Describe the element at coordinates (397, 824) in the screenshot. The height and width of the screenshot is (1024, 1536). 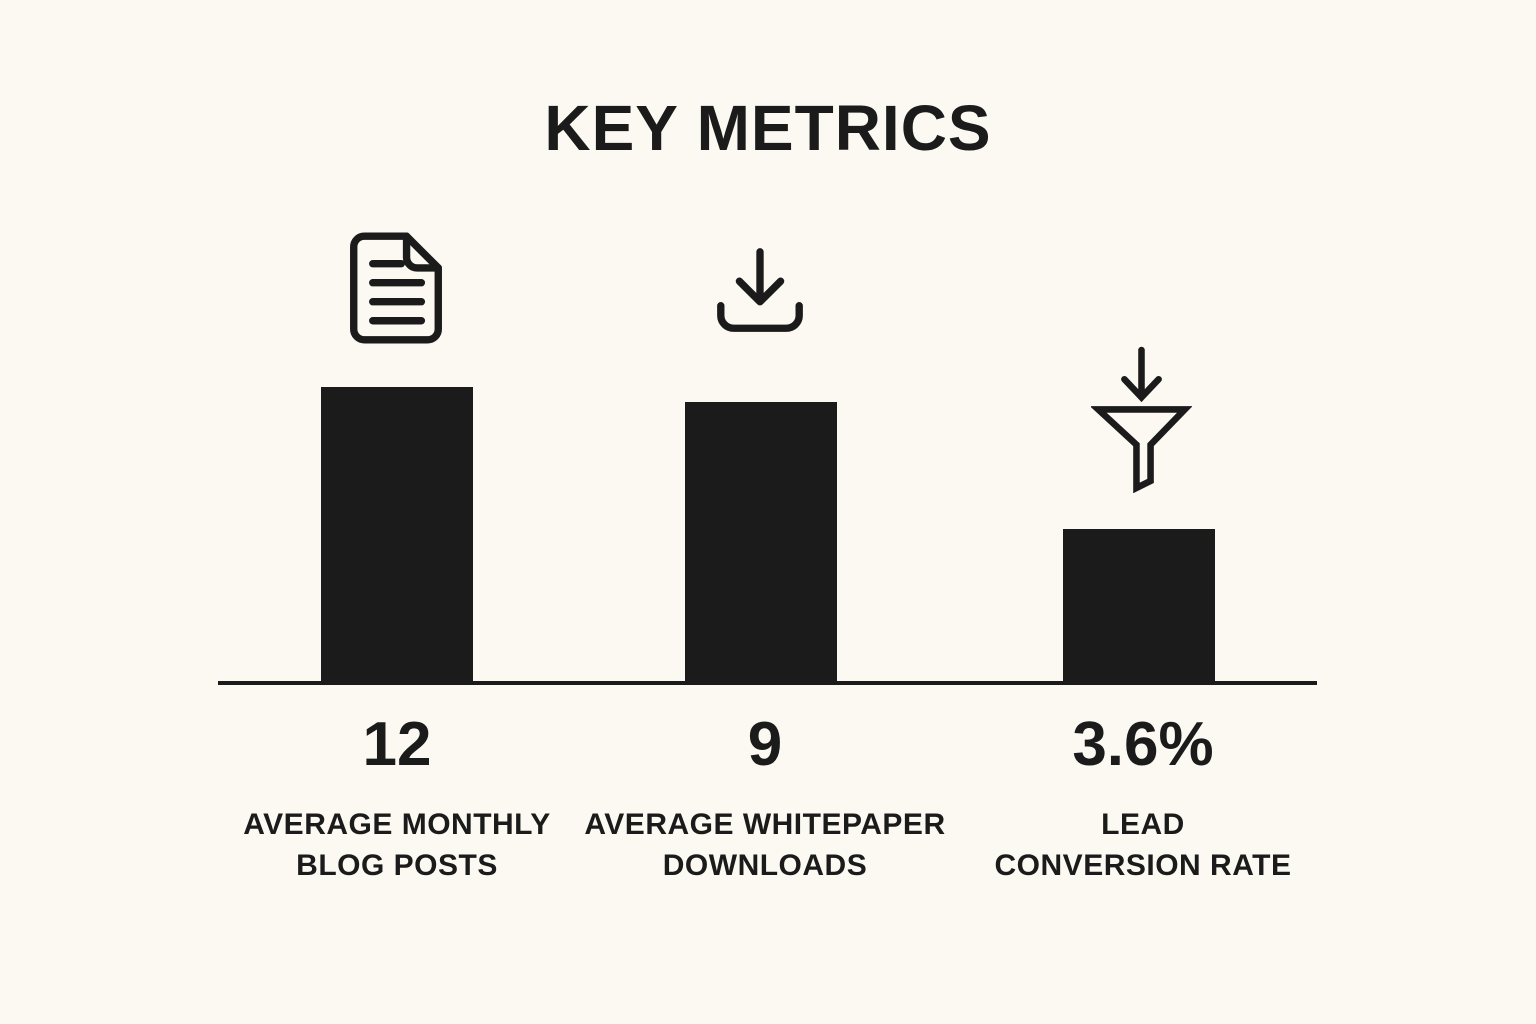
I see `metric-label-line1: AVERAGE MONTHLY` at that location.